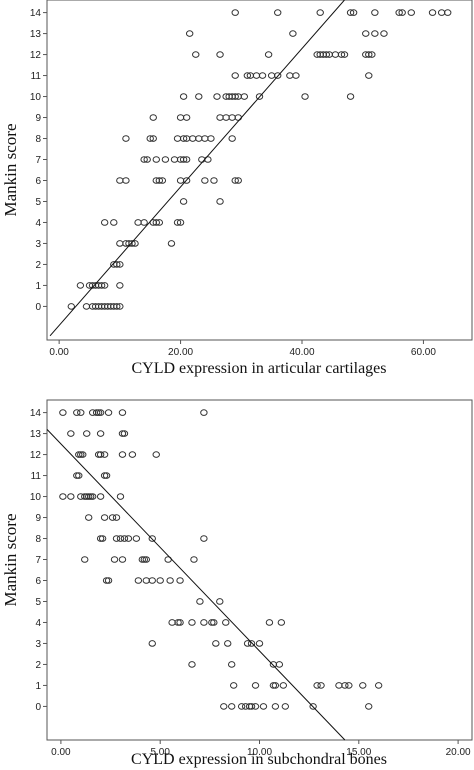 The width and height of the screenshot is (474, 770). I want to click on y-axis-label: Mankin score, so click(10, 559).